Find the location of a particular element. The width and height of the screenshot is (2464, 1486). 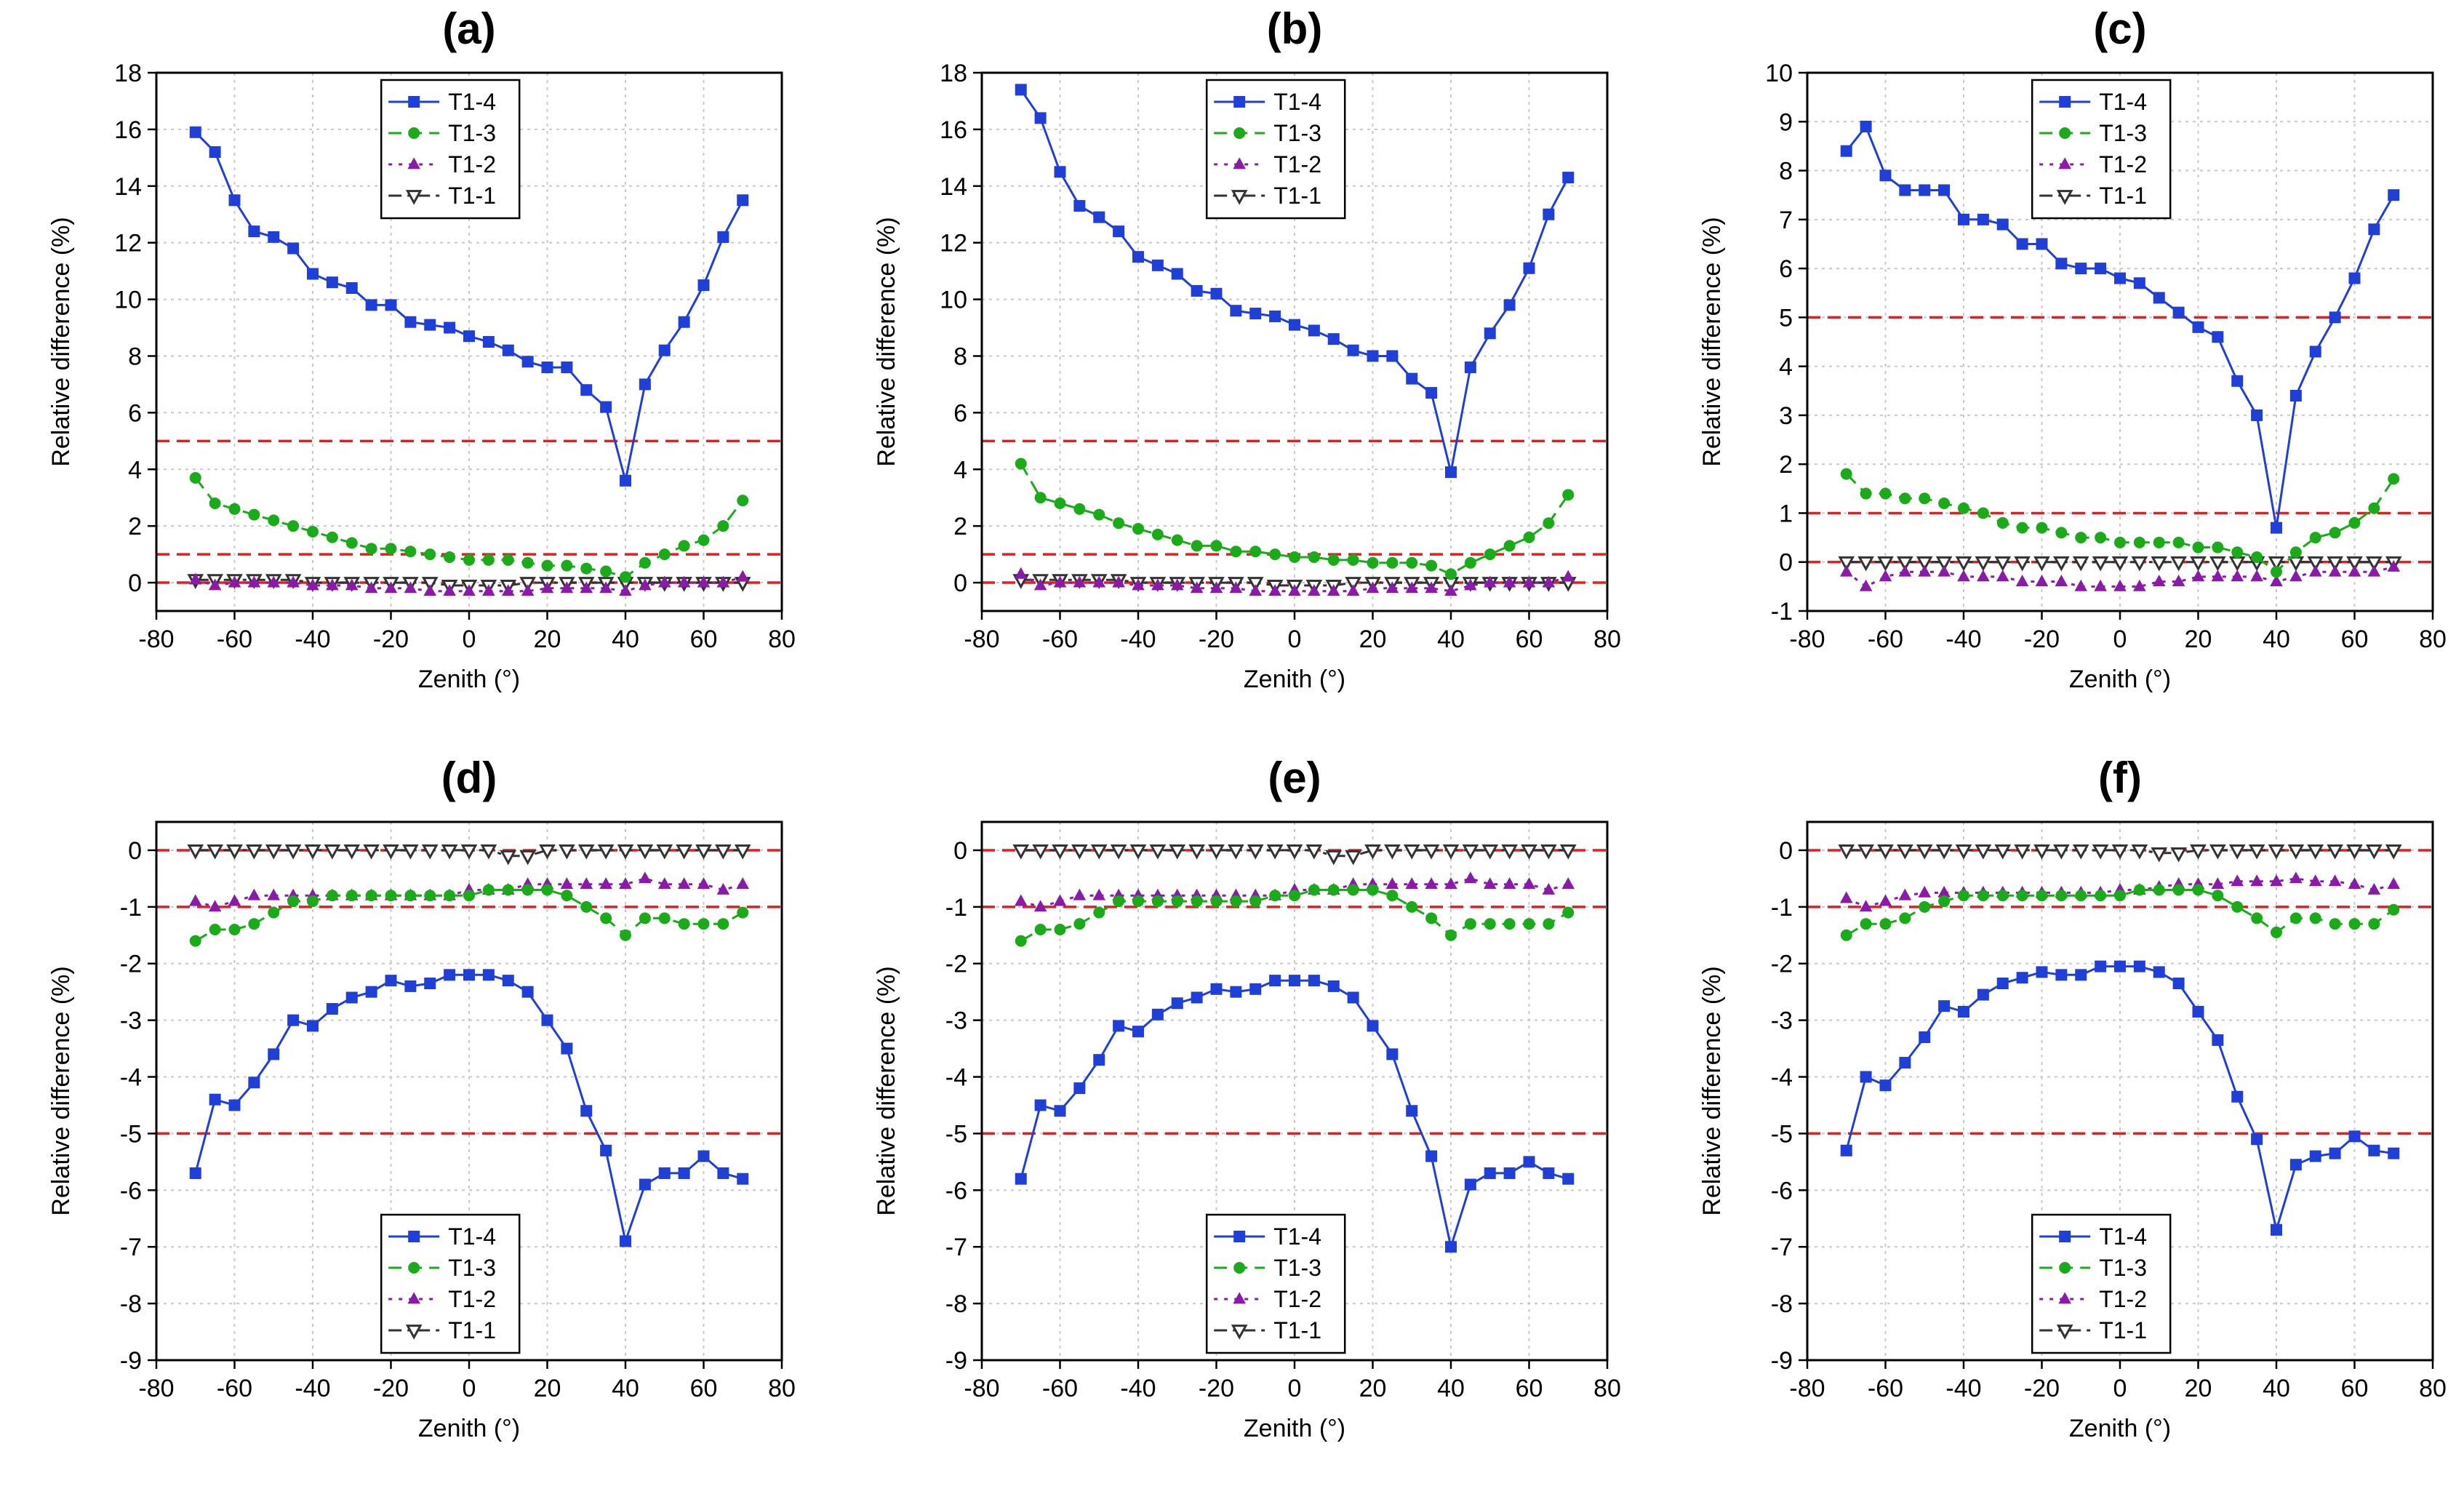

legend-label-t1-1: T1-1 is located at coordinates (1297, 1330).